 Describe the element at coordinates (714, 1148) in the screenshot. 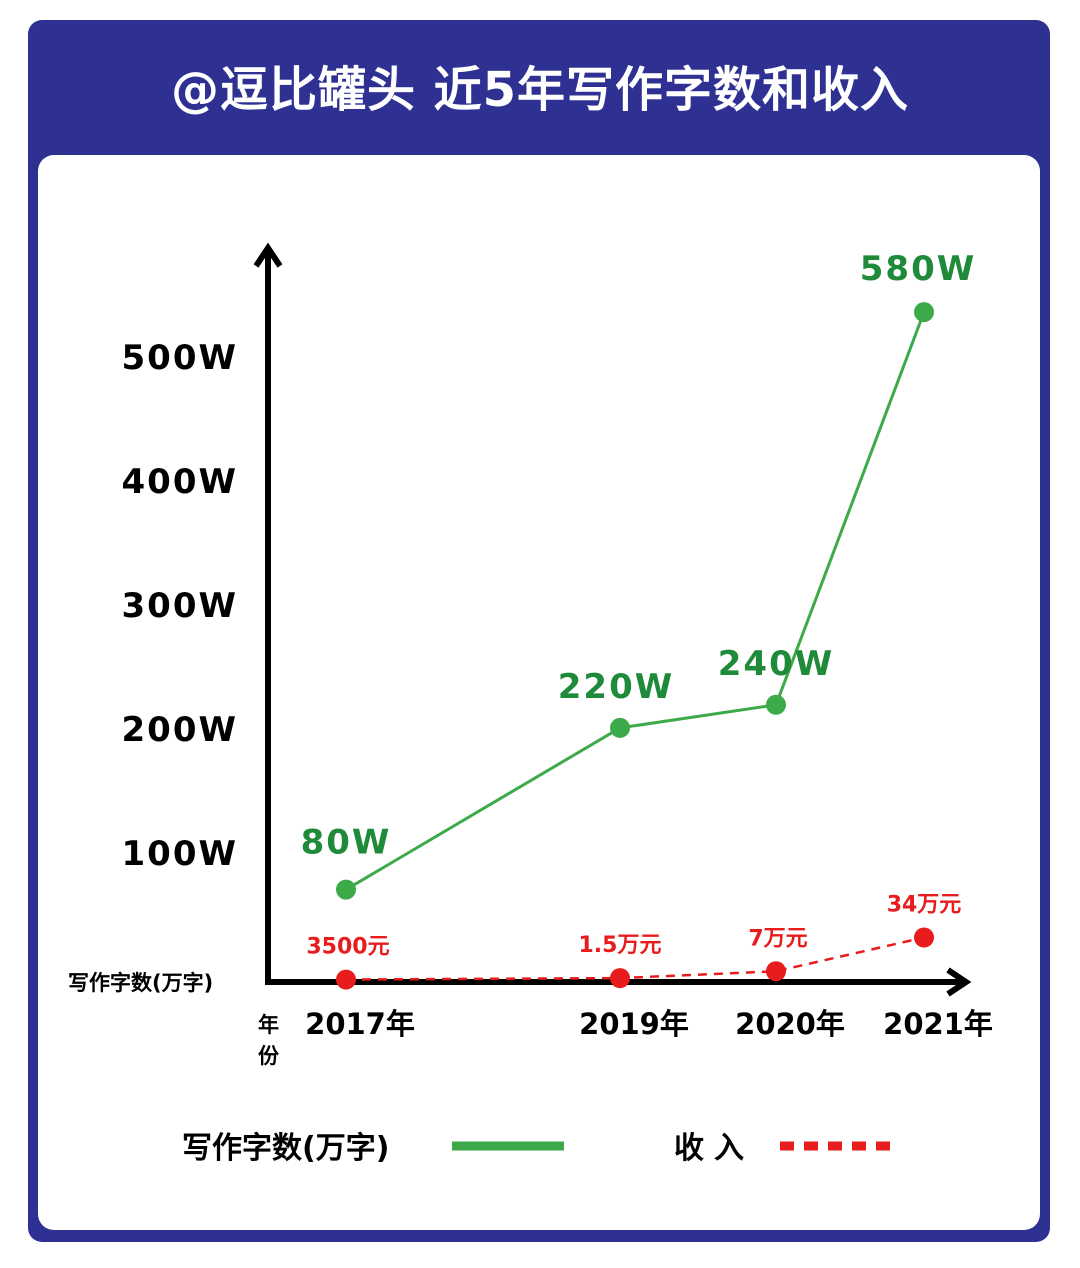

I see `legend-income-label: 收入` at that location.